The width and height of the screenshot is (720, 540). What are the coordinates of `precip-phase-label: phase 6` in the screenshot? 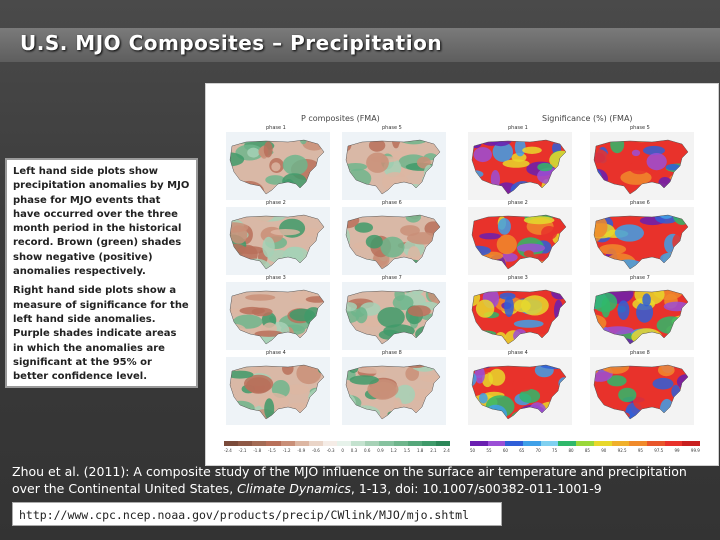 It's located at (392, 203).